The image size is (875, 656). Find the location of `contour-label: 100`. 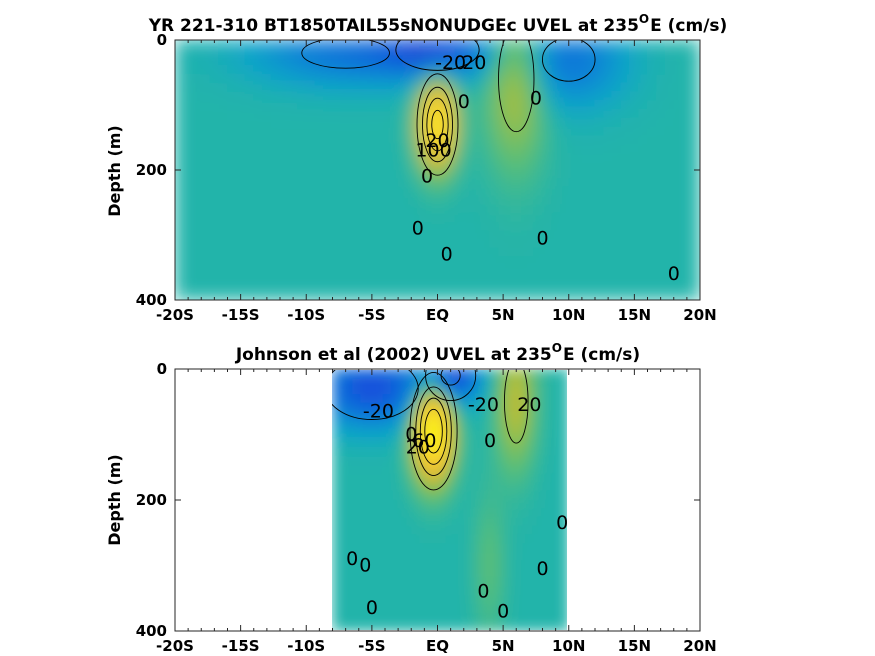

contour-label: 100 is located at coordinates (433, 151).